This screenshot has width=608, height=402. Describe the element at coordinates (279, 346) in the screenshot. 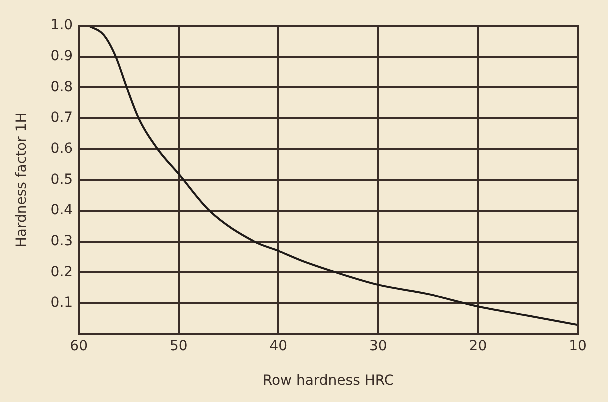

I see `x-tick-label: 40` at that location.